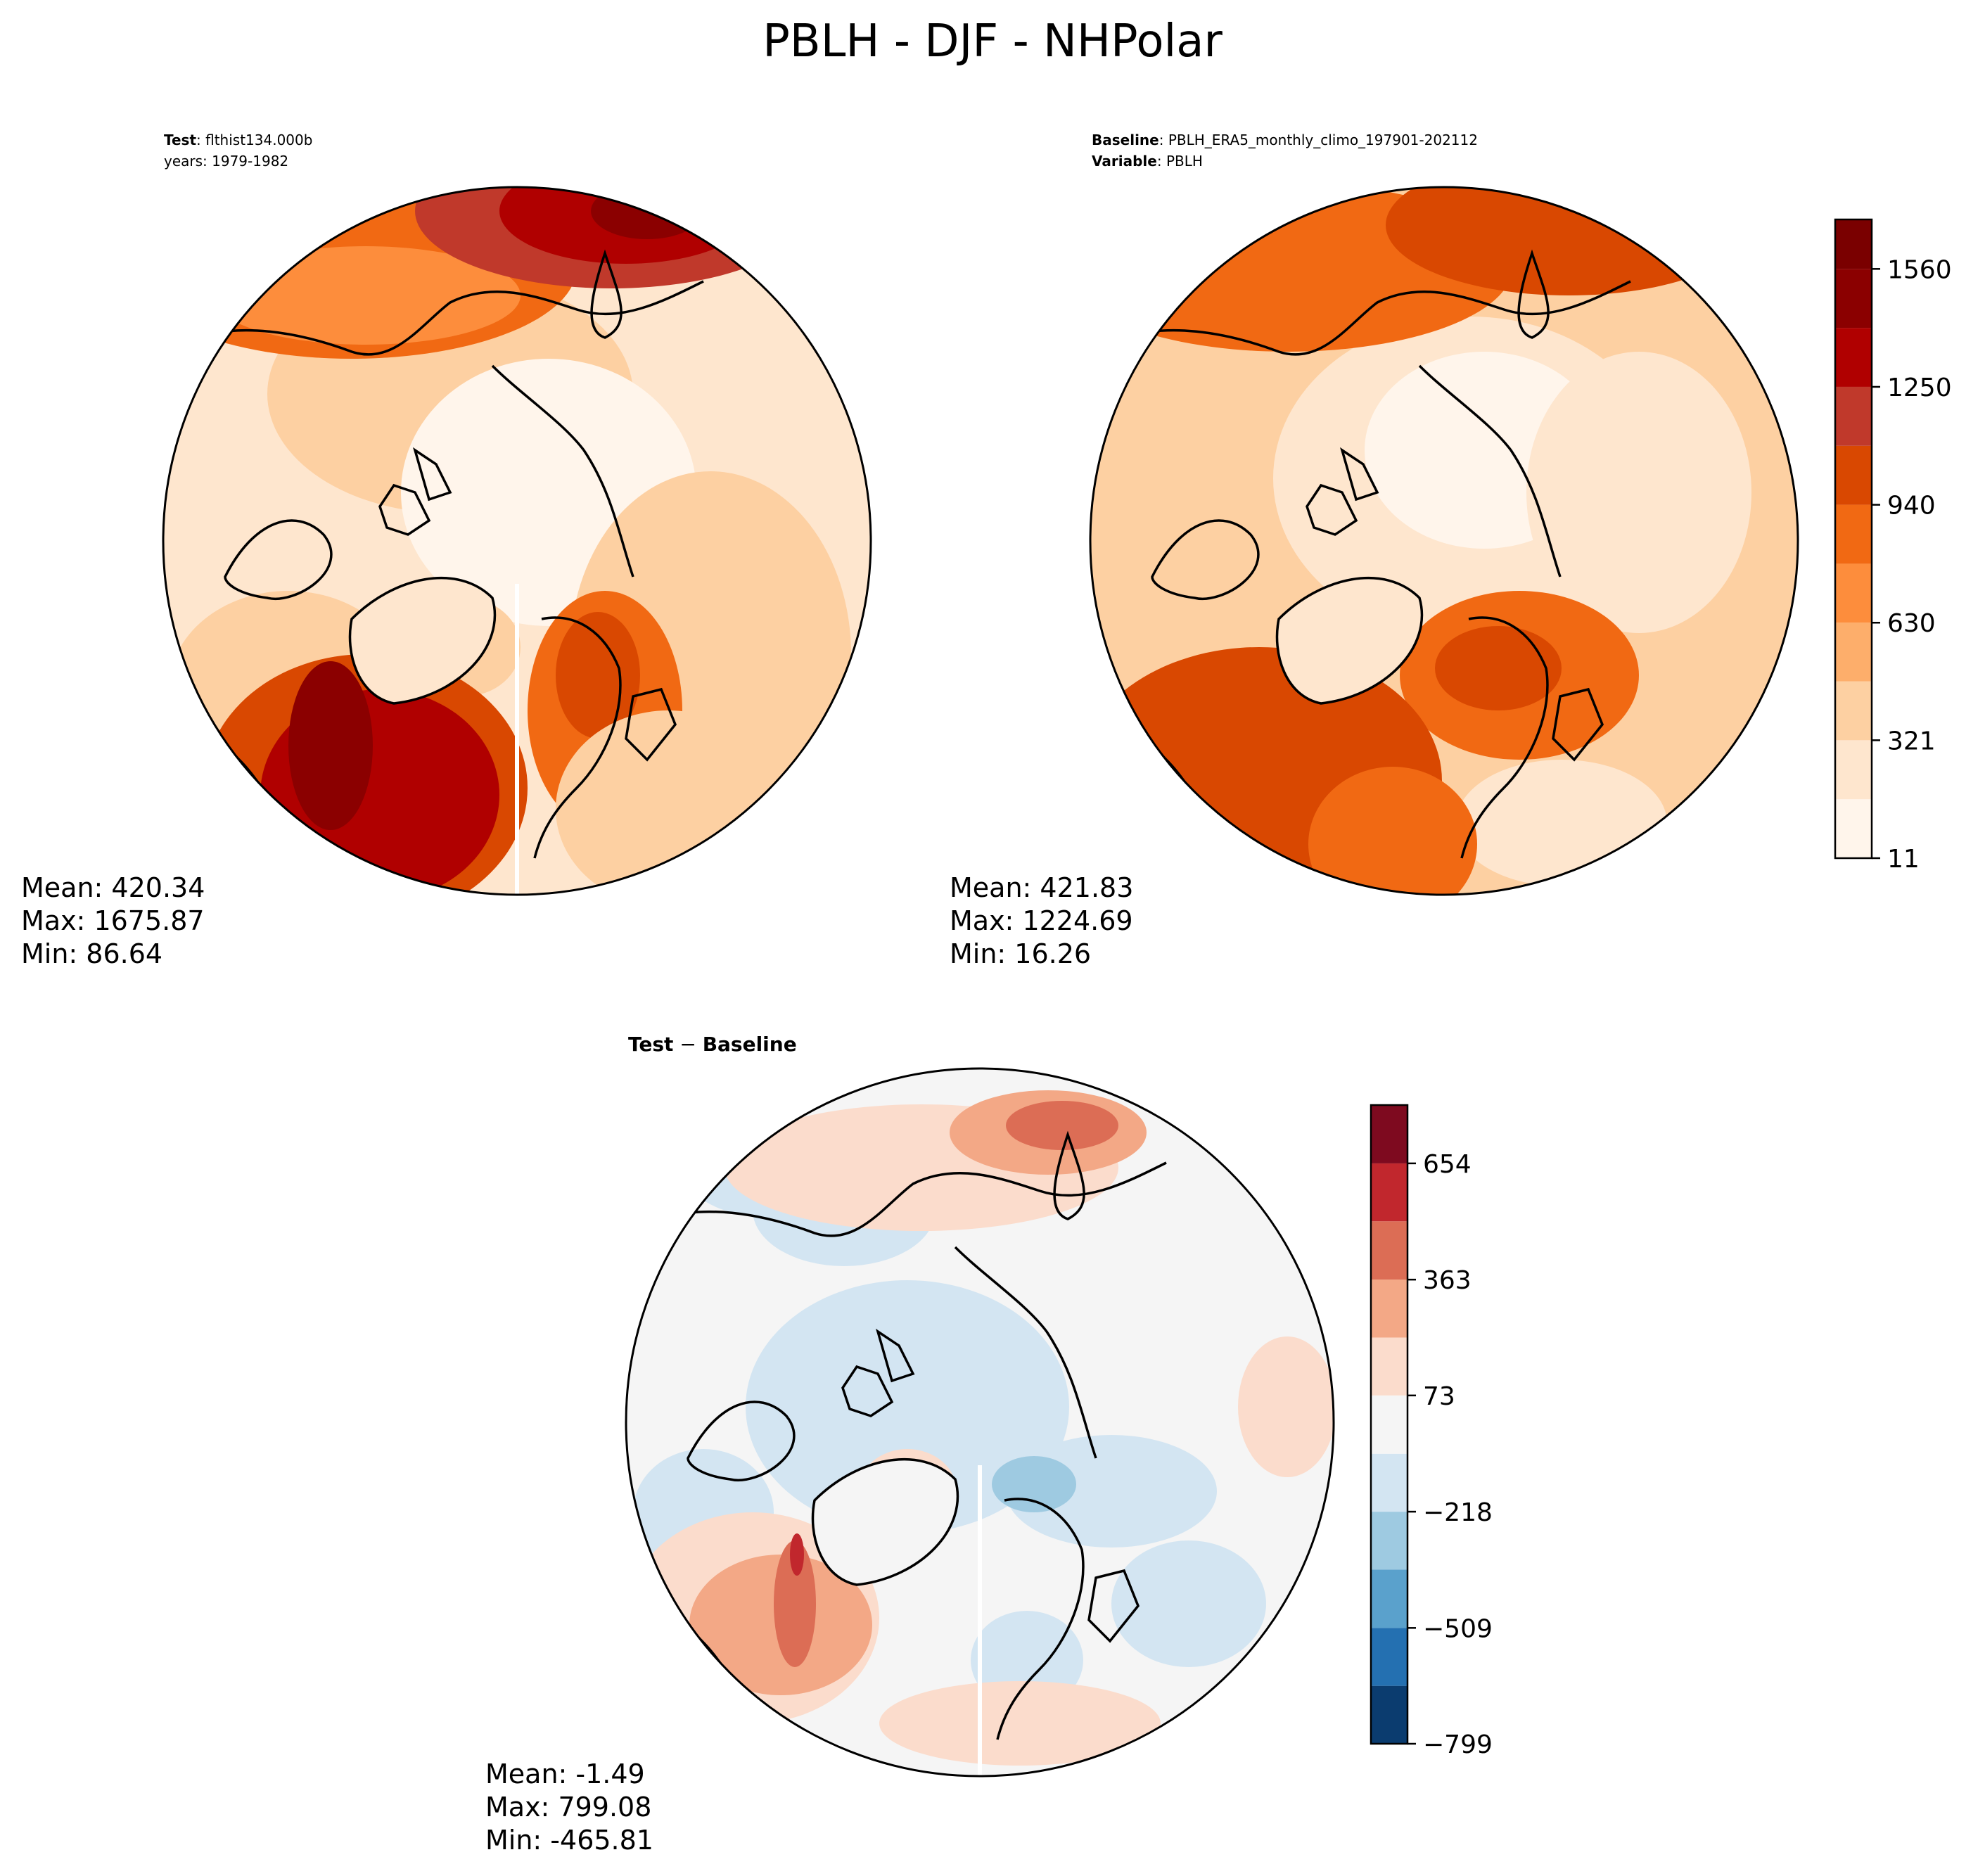 This screenshot has height=1876, width=1985. I want to click on stat-diff-min: Min: -465.81, so click(569, 1841).